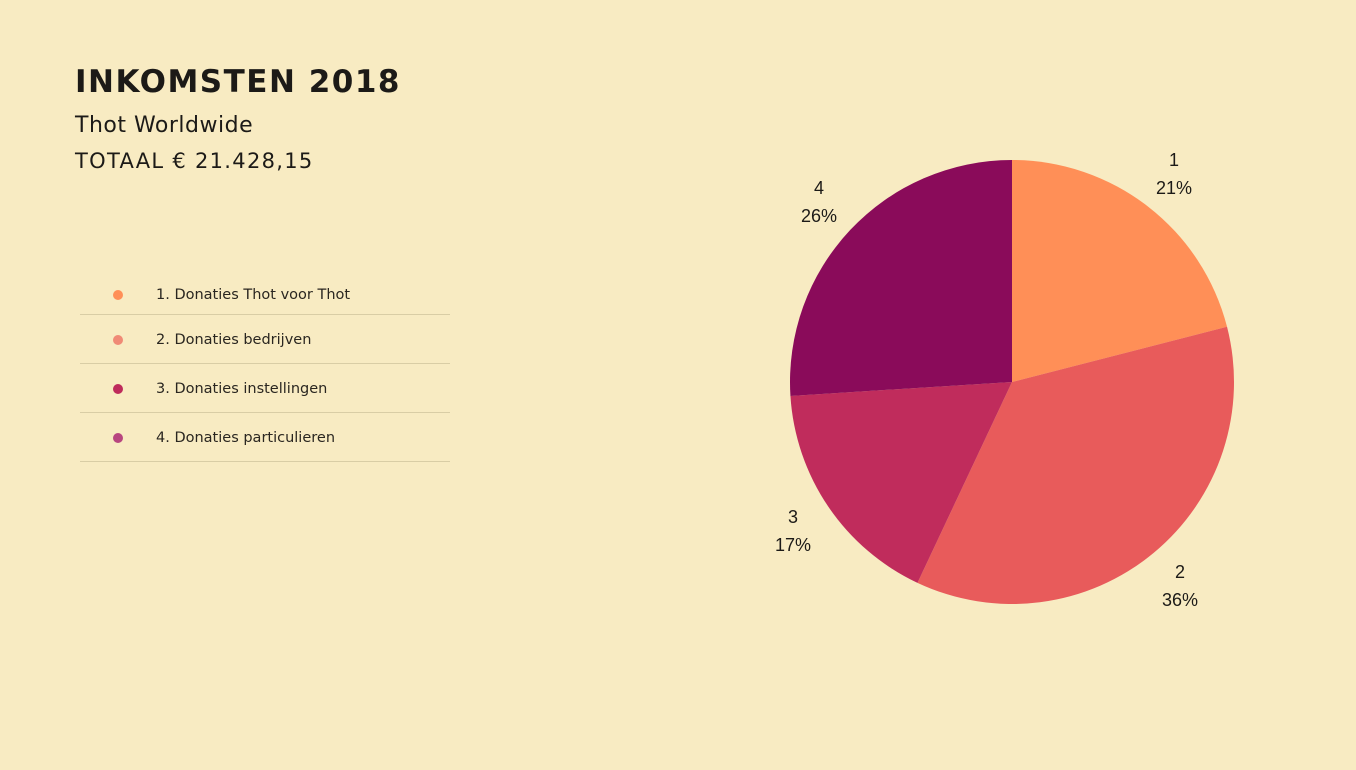 The width and height of the screenshot is (1356, 770). I want to click on legend-label: 3. Donaties instellingen, so click(242, 389).